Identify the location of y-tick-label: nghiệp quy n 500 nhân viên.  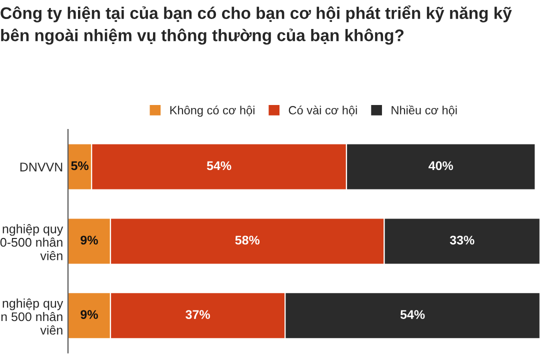
(32, 316).